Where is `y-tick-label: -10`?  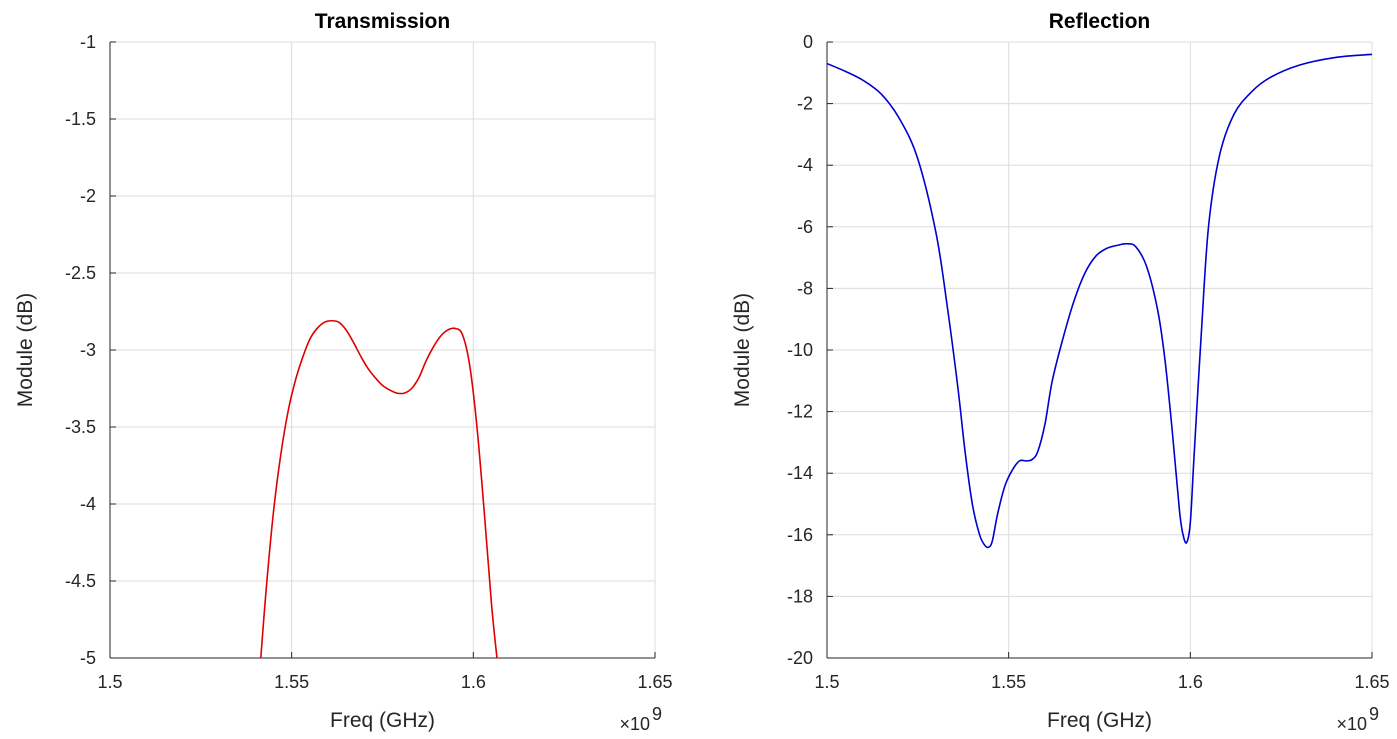 y-tick-label: -10 is located at coordinates (800, 350).